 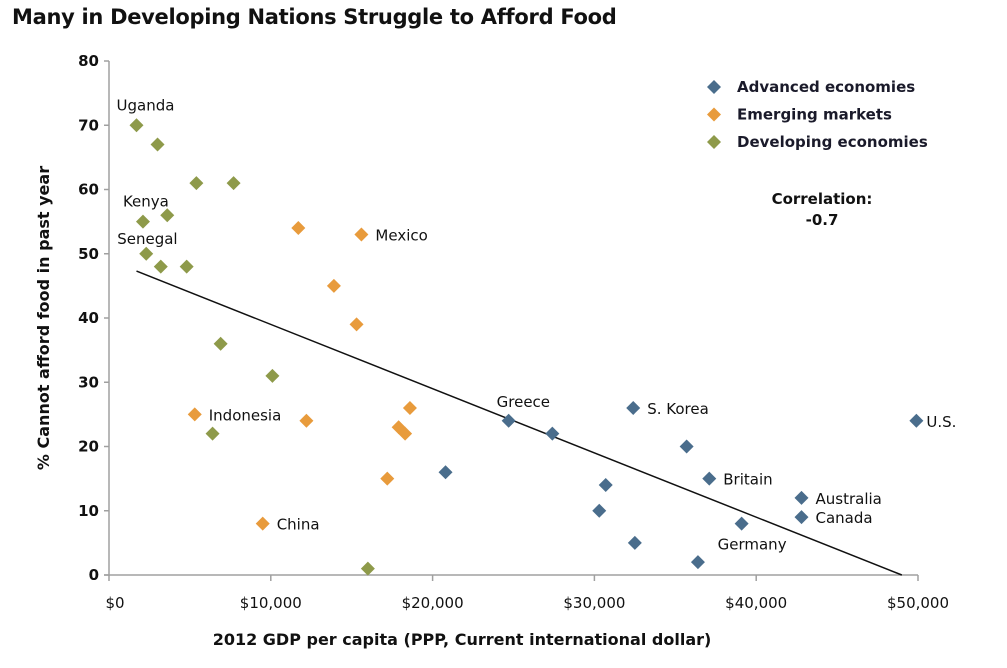 What do you see at coordinates (88, 382) in the screenshot?
I see `y-tick-label: 30` at bounding box center [88, 382].